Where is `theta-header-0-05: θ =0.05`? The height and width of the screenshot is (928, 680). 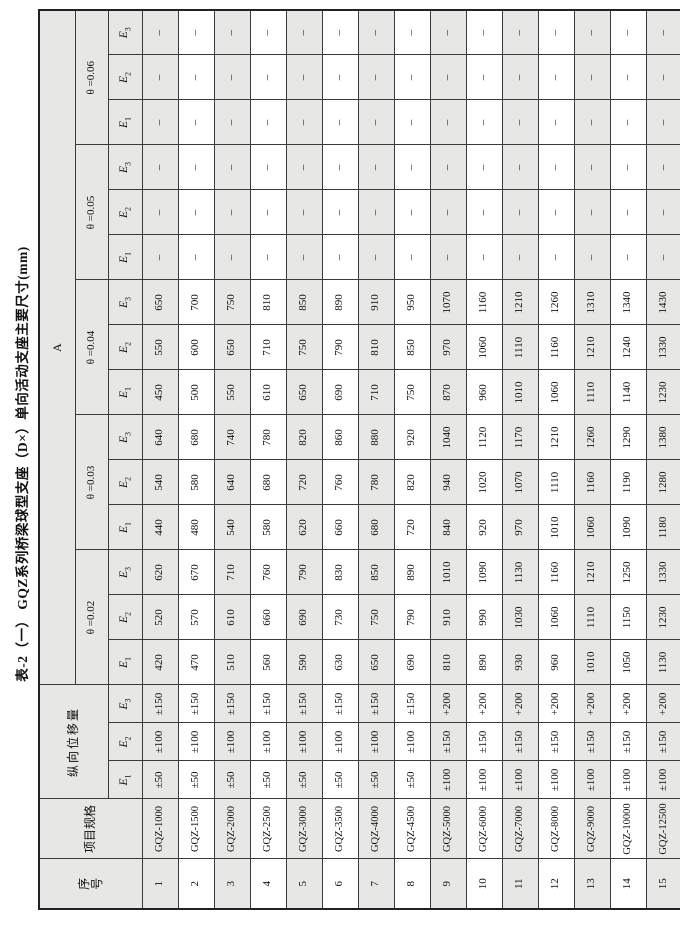 theta-header-0-05: θ =0.05 is located at coordinates (91, 212).